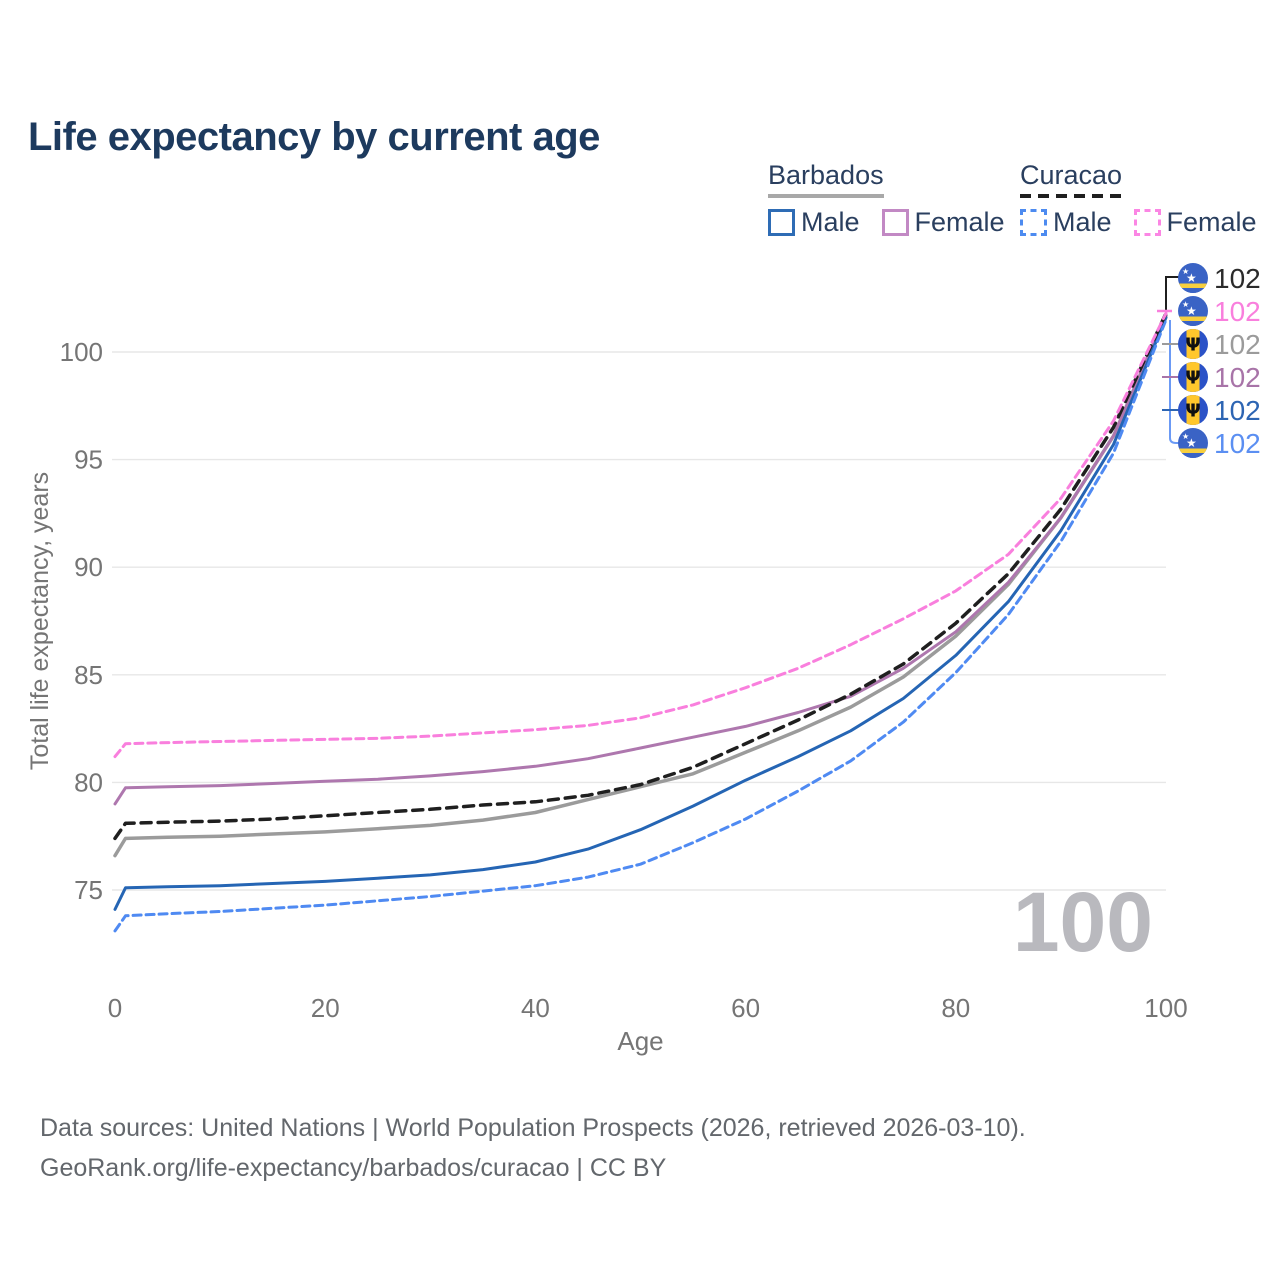 This screenshot has width=1280, height=1280. I want to click on y-tick-label-90: 90, so click(88, 567).